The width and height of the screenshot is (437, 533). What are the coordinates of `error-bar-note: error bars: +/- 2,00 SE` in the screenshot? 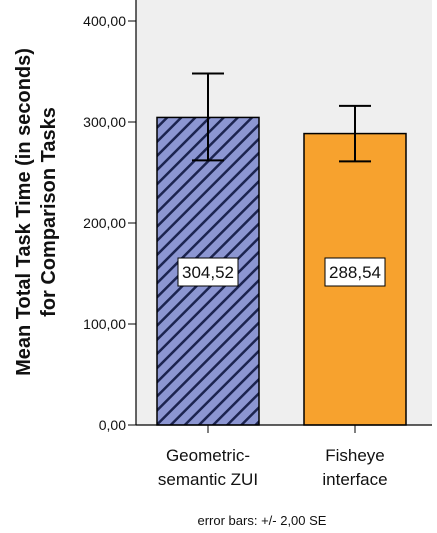 It's located at (262, 520).